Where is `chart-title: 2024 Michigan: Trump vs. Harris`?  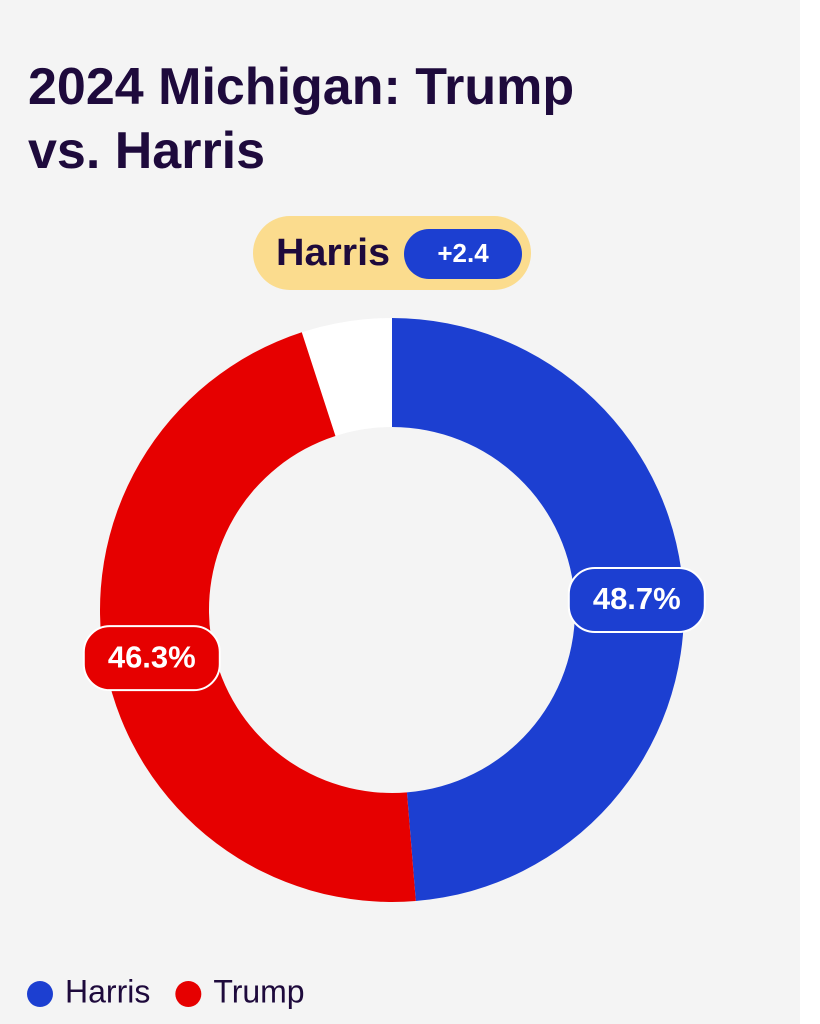
chart-title: 2024 Michigan: Trump vs. Harris is located at coordinates (301, 119).